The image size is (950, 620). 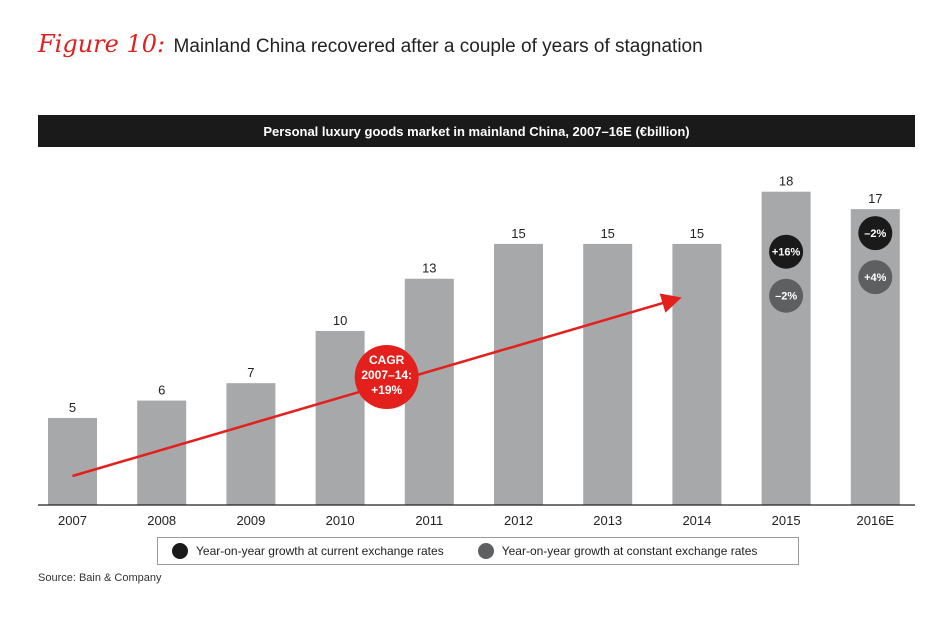 What do you see at coordinates (429, 520) in the screenshot?
I see `x-tick-2011: 2011` at bounding box center [429, 520].